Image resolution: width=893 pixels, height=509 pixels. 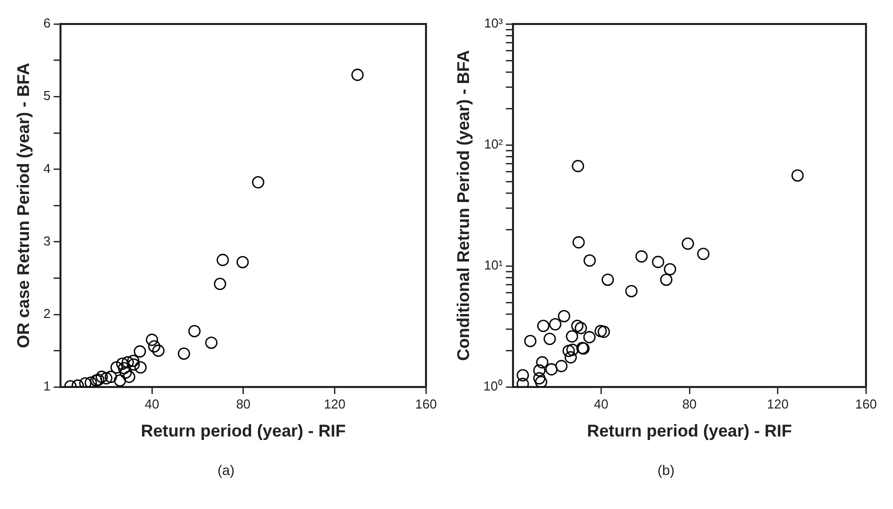 I want to click on y-tick-label: 3, so click(x=47, y=240).